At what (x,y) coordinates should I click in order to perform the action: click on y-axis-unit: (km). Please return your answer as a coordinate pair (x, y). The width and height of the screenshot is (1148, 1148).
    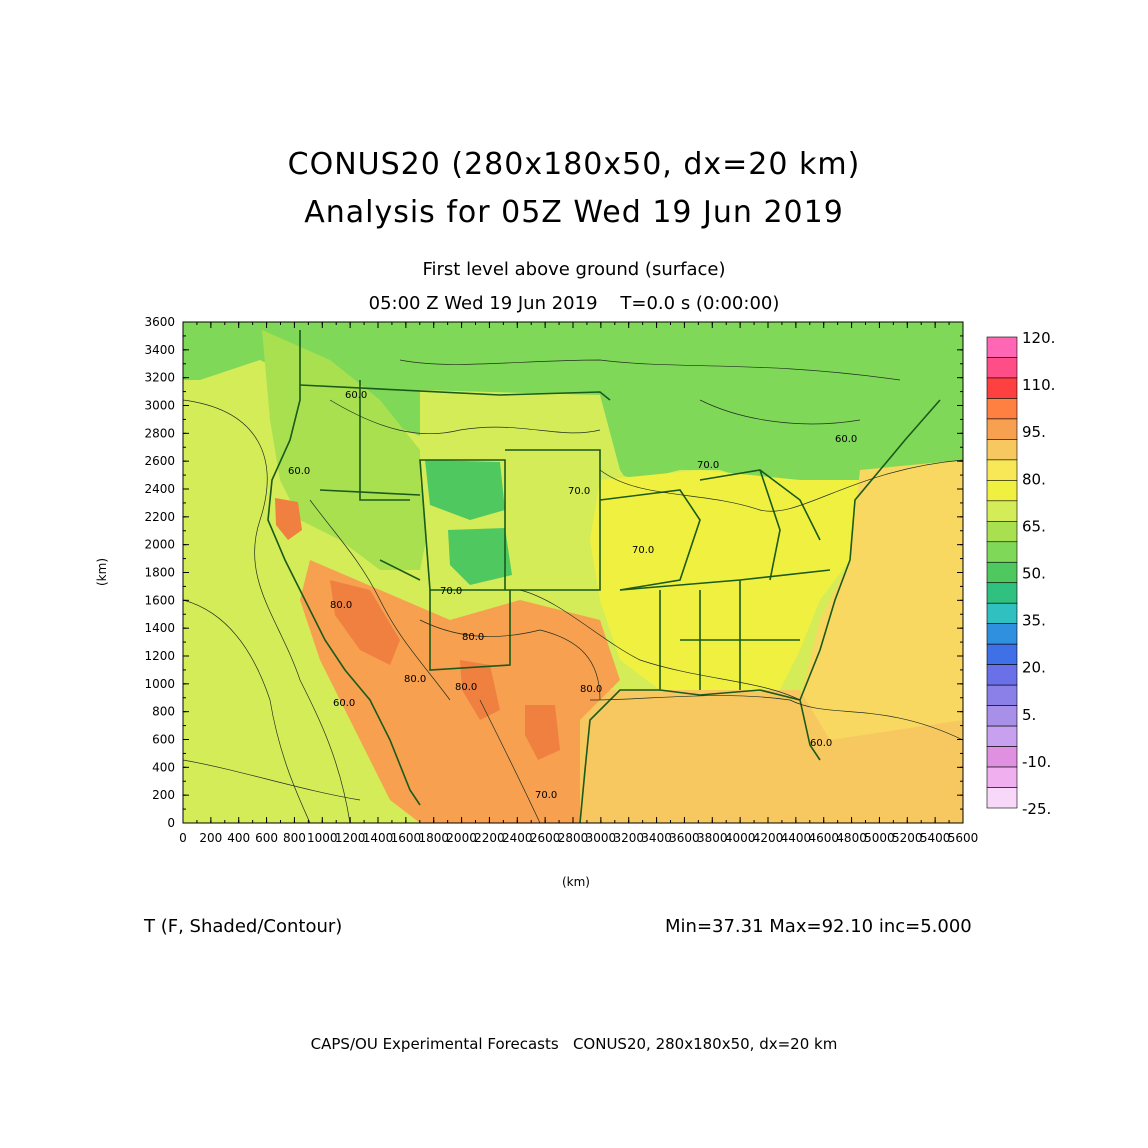
    Looking at the image, I should click on (102, 572).